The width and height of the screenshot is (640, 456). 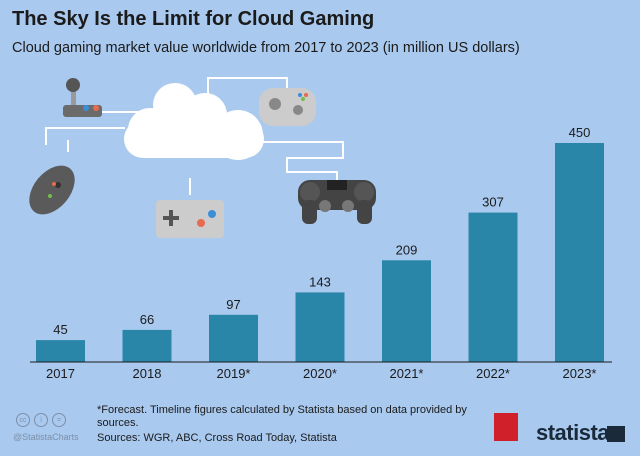 What do you see at coordinates (287, 107) in the screenshot?
I see `xbox-controller-icon` at bounding box center [287, 107].